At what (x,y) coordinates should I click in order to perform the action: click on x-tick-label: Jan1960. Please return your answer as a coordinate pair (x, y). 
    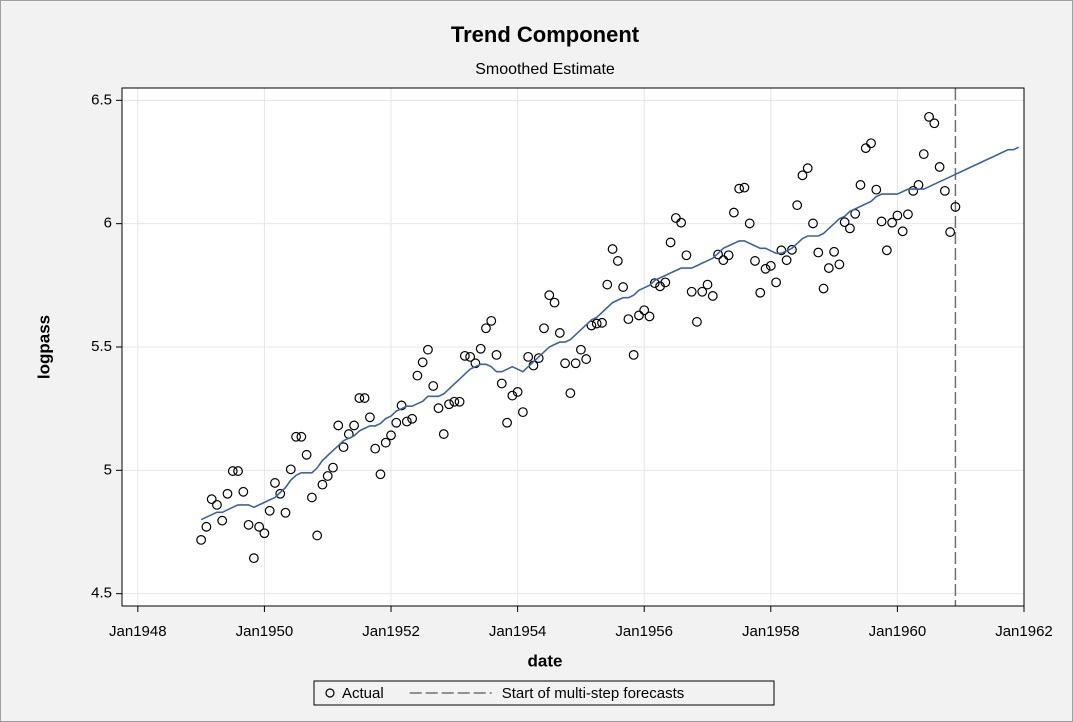
    Looking at the image, I should click on (898, 631).